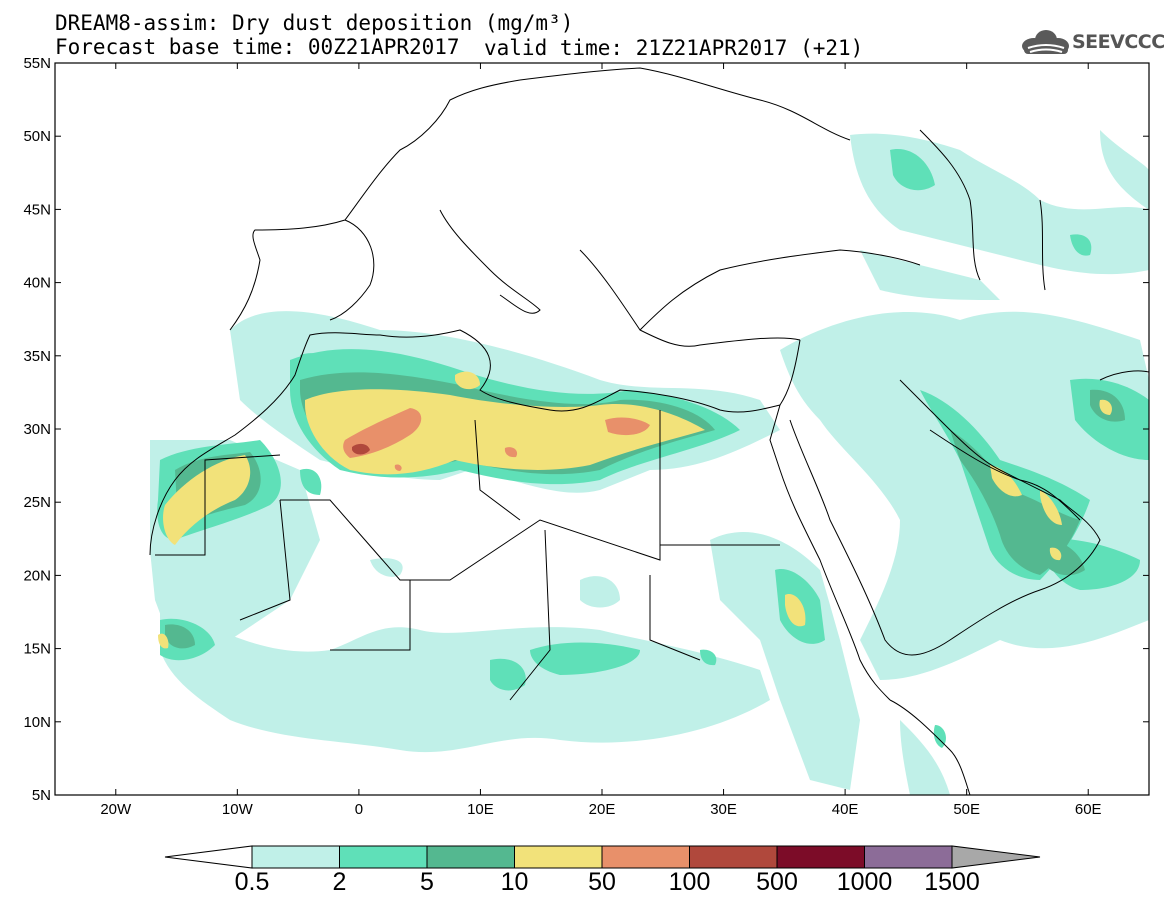  Describe the element at coordinates (339, 882) in the screenshot. I see `colorbar-label: 2` at that location.